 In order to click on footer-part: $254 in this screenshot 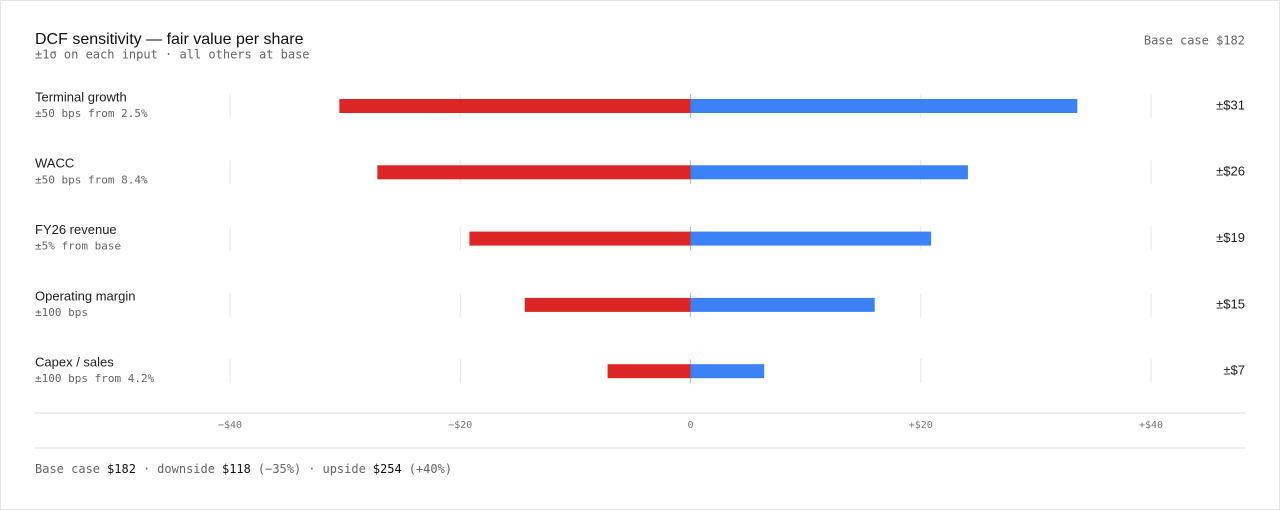, I will do `click(387, 469)`.